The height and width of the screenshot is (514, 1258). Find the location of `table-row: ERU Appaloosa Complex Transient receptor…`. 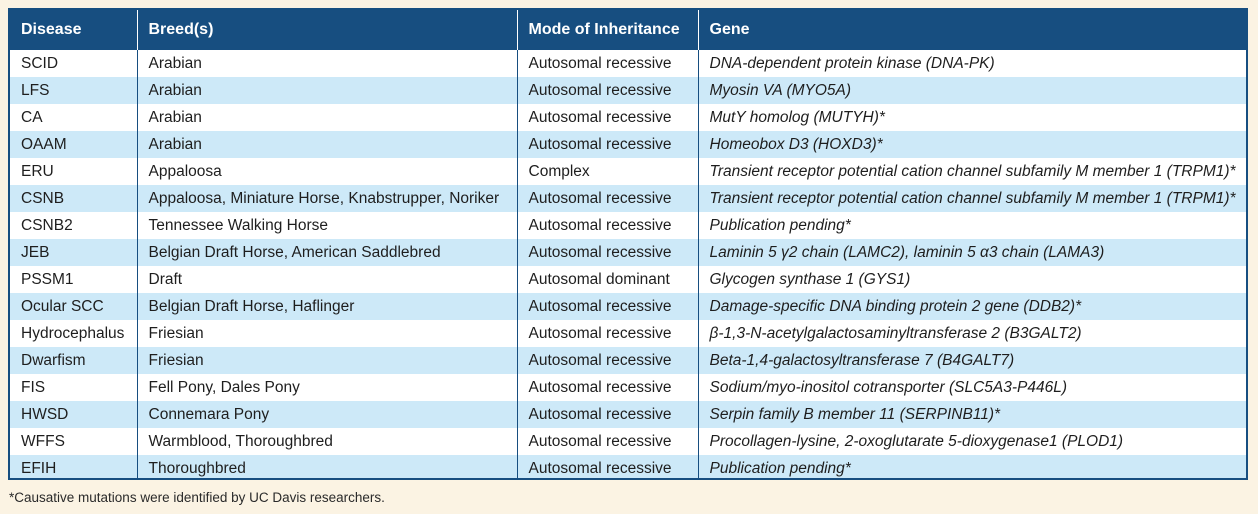

table-row: ERU Appaloosa Complex Transient receptor… is located at coordinates (628, 171).